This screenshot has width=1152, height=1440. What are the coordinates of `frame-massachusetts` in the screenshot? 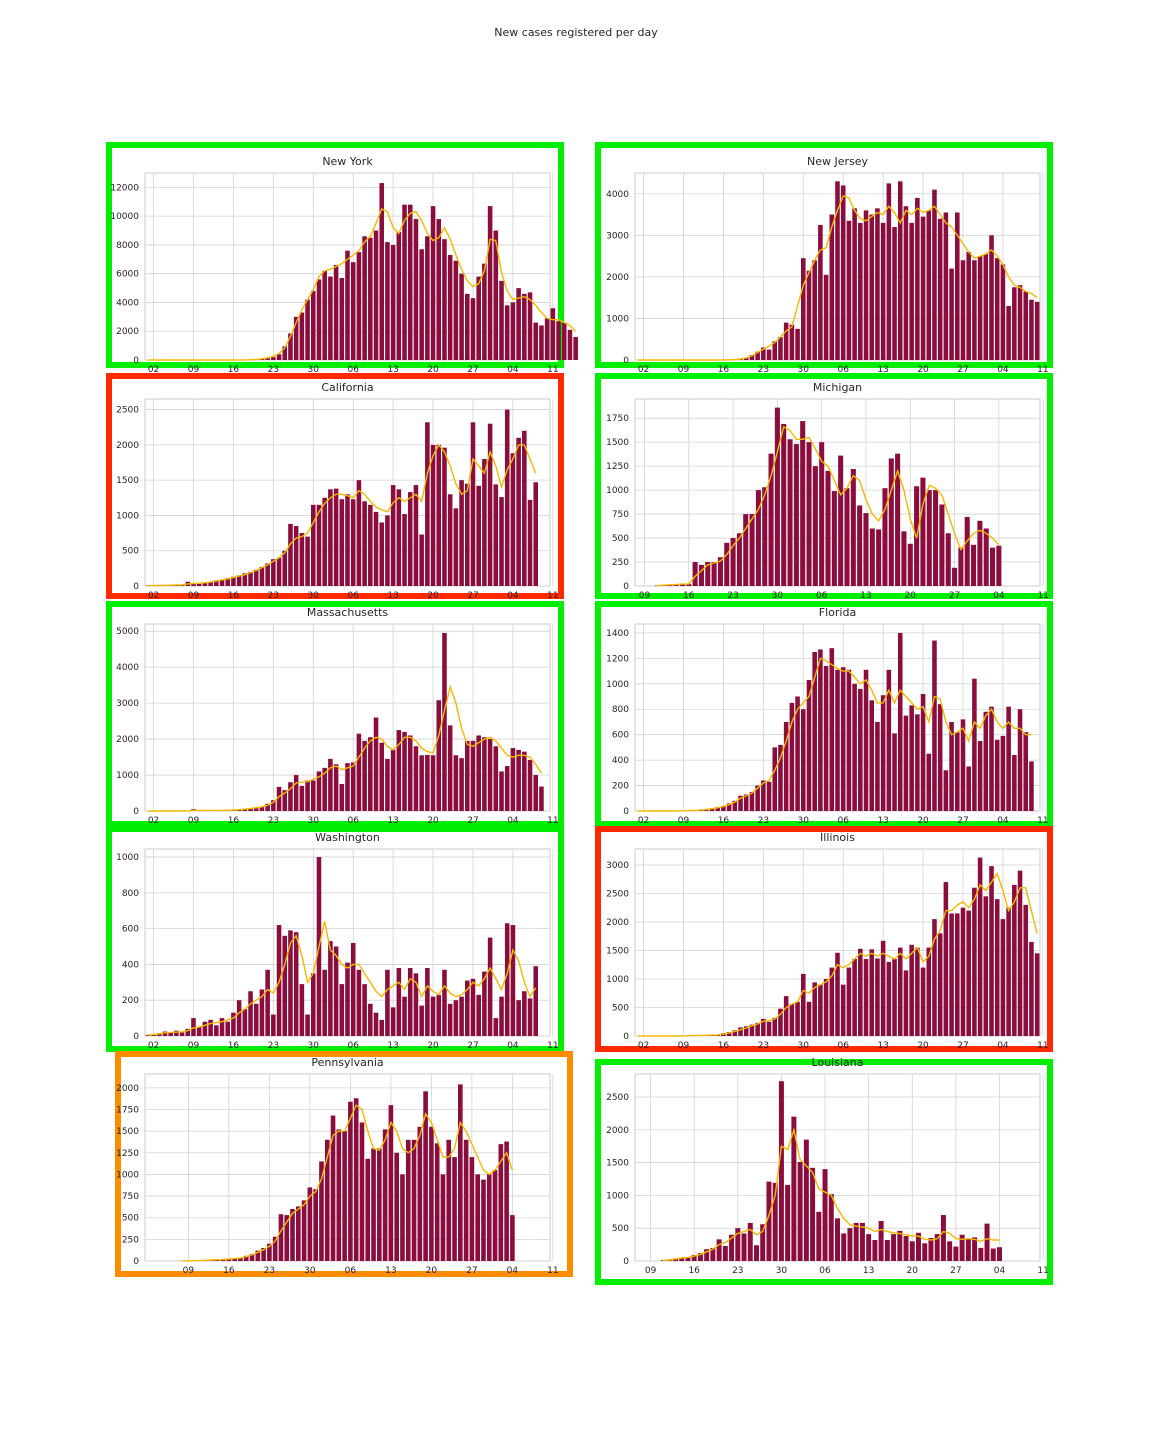 It's located at (335, 714).